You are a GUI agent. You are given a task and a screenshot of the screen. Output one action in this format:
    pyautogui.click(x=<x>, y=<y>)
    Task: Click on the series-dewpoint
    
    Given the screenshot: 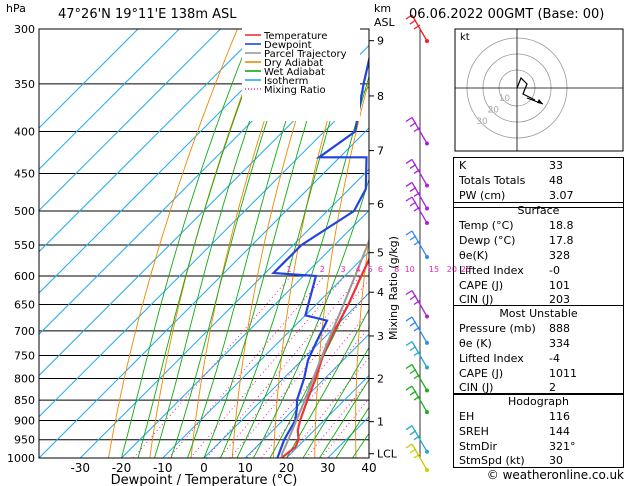 What is the action you would take?
    pyautogui.click(x=320, y=256)
    